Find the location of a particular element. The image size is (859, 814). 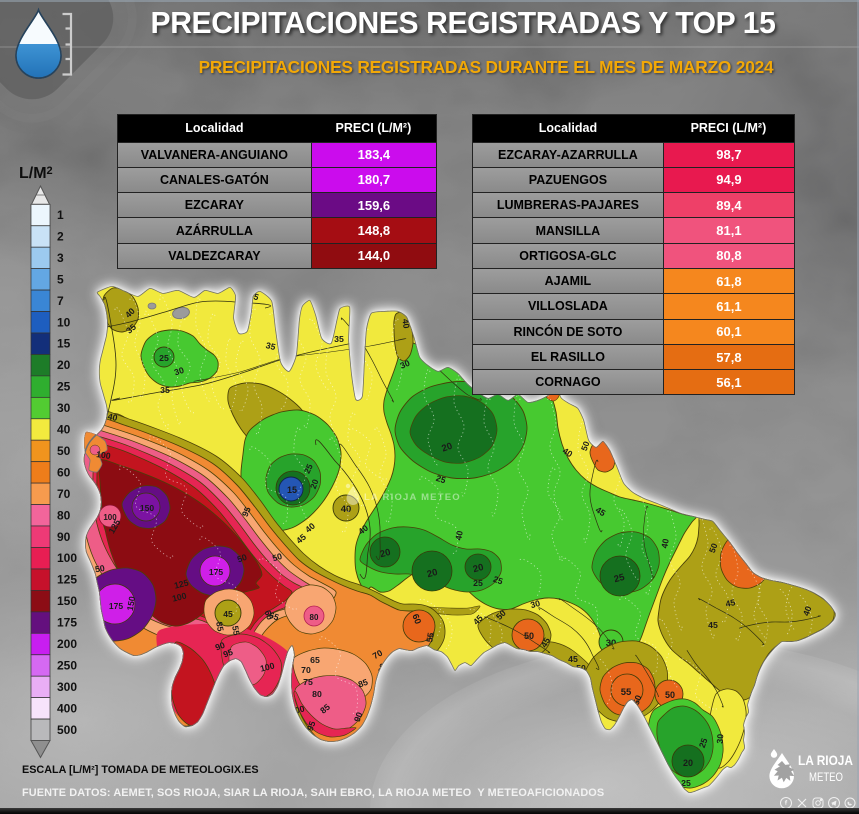

svg-text: 1 is located at coordinates (60, 215).